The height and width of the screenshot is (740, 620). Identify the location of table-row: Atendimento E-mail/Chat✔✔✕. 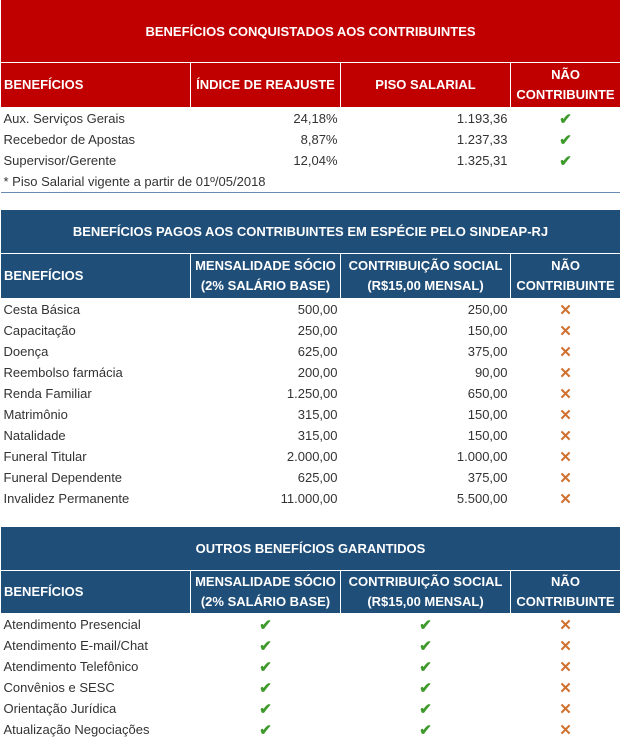
(310, 645).